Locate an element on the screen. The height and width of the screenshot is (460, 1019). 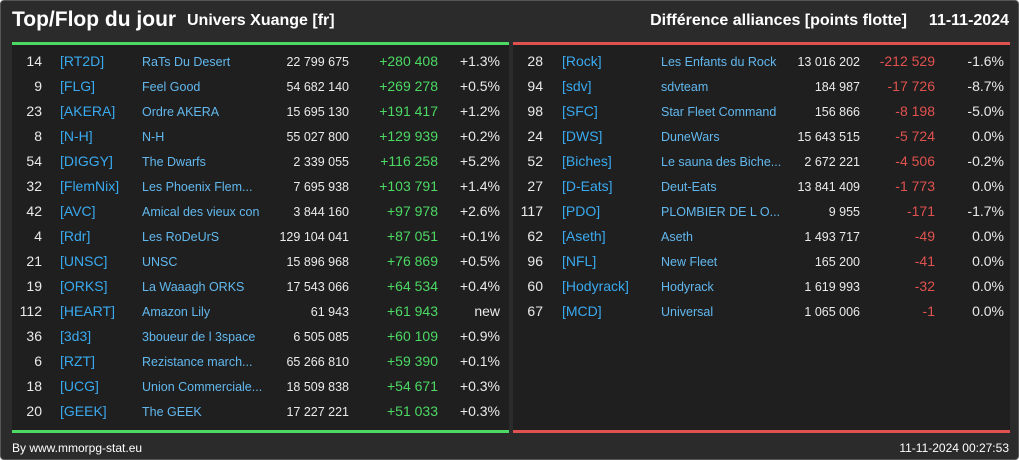
alliance-name-link: UNSC is located at coordinates (160, 262).